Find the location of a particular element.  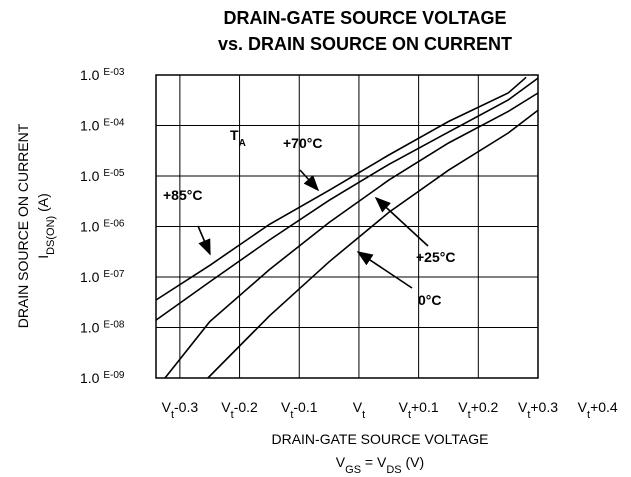

x-tick-label: Vt+0.2 is located at coordinates (478, 410).